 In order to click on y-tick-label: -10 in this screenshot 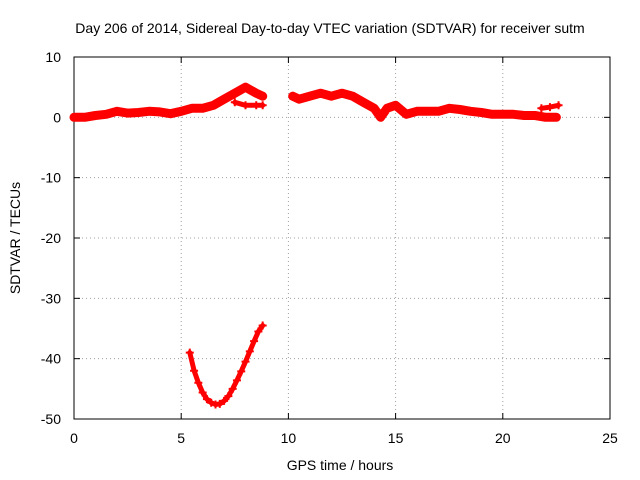, I will do `click(51, 178)`.